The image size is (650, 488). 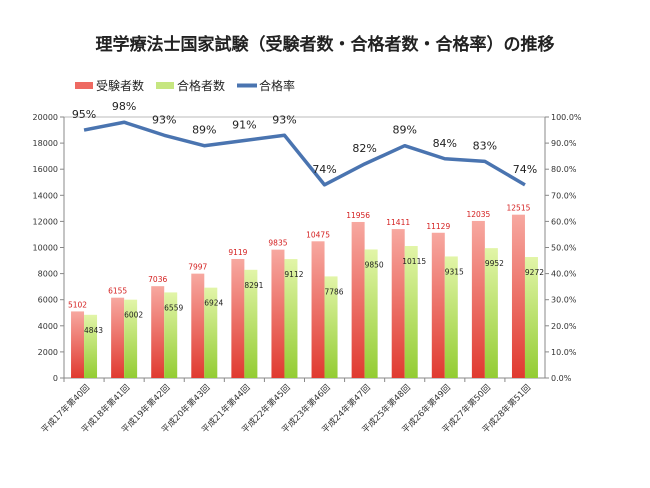 What do you see at coordinates (201, 85) in the screenshot?
I see `legend-label-passers: 合格者数` at bounding box center [201, 85].